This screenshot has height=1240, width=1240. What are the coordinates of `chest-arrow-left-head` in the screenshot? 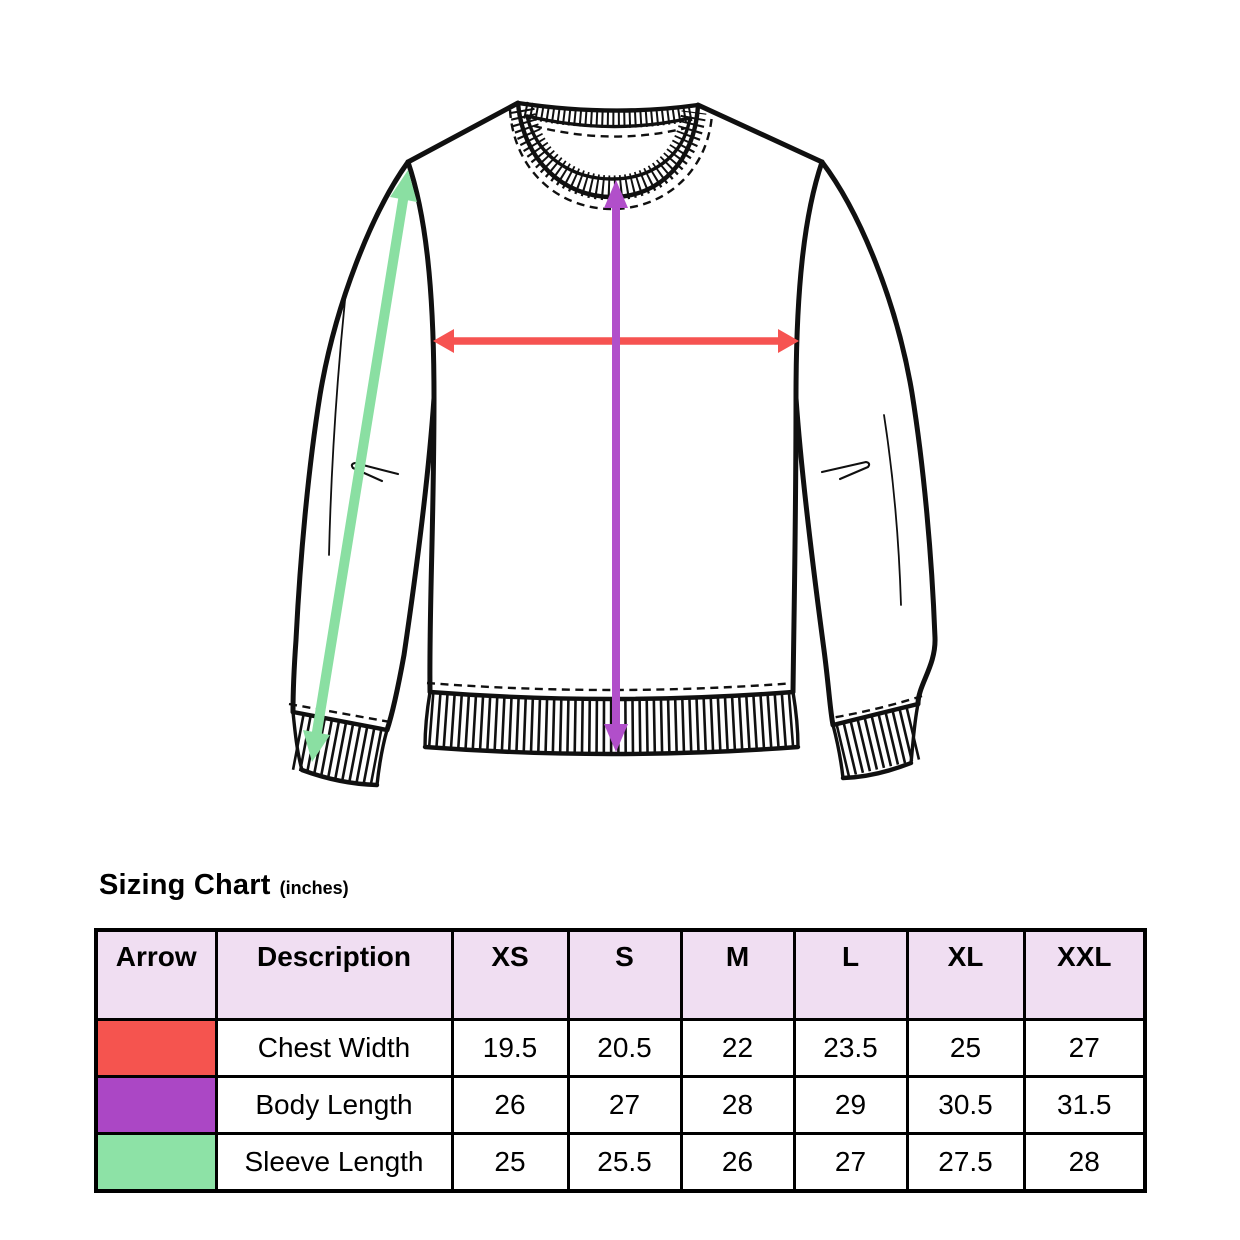 It's located at (443, 341).